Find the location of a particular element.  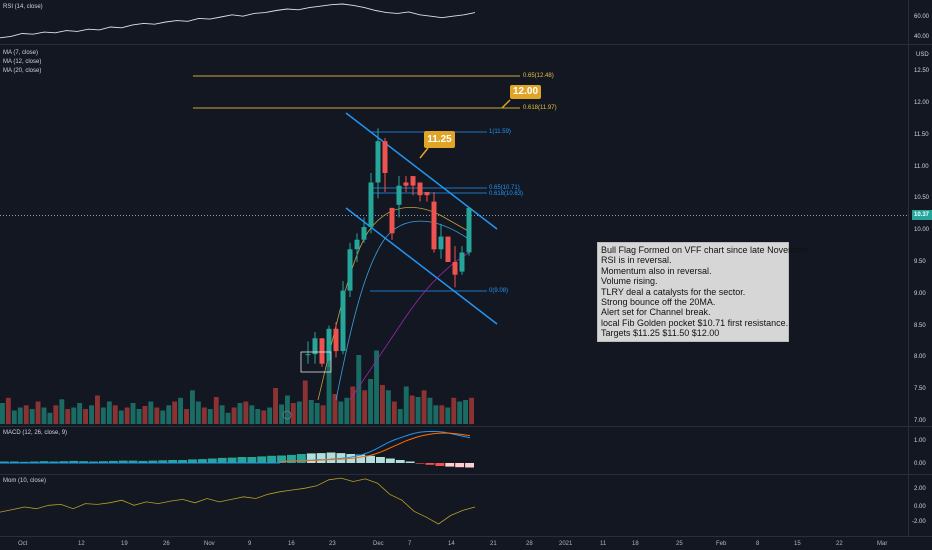

time-tick-label: 12 is located at coordinates (81, 544).